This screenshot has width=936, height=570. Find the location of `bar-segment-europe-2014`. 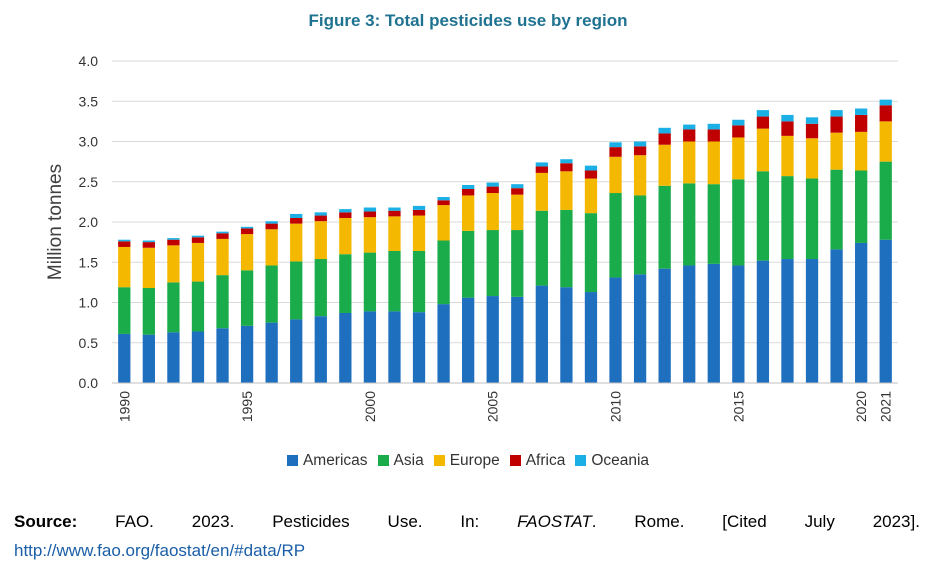

bar-segment-europe-2014 is located at coordinates (713, 163).